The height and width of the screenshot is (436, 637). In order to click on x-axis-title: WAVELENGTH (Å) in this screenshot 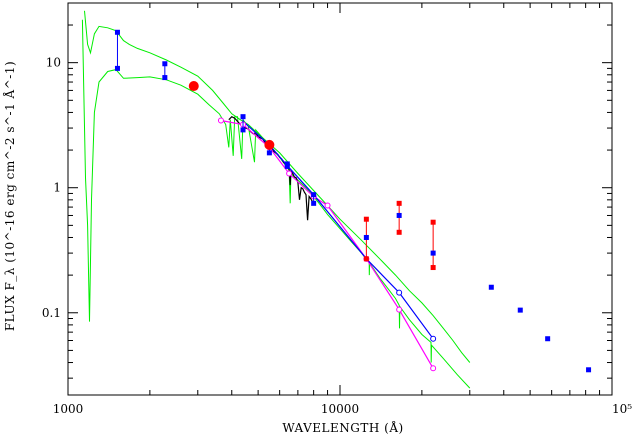, I will do `click(342, 427)`.